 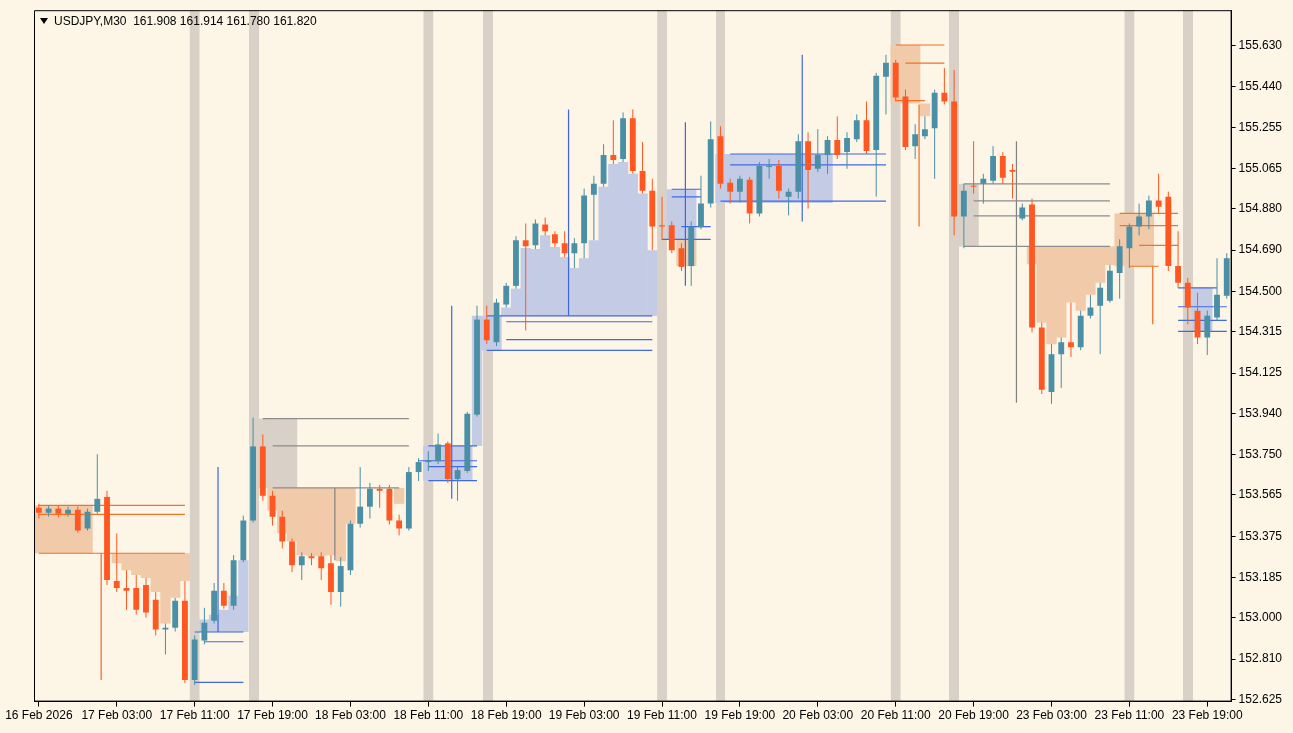 What do you see at coordinates (1260, 331) in the screenshot?
I see `y-tick-label: 154.315` at bounding box center [1260, 331].